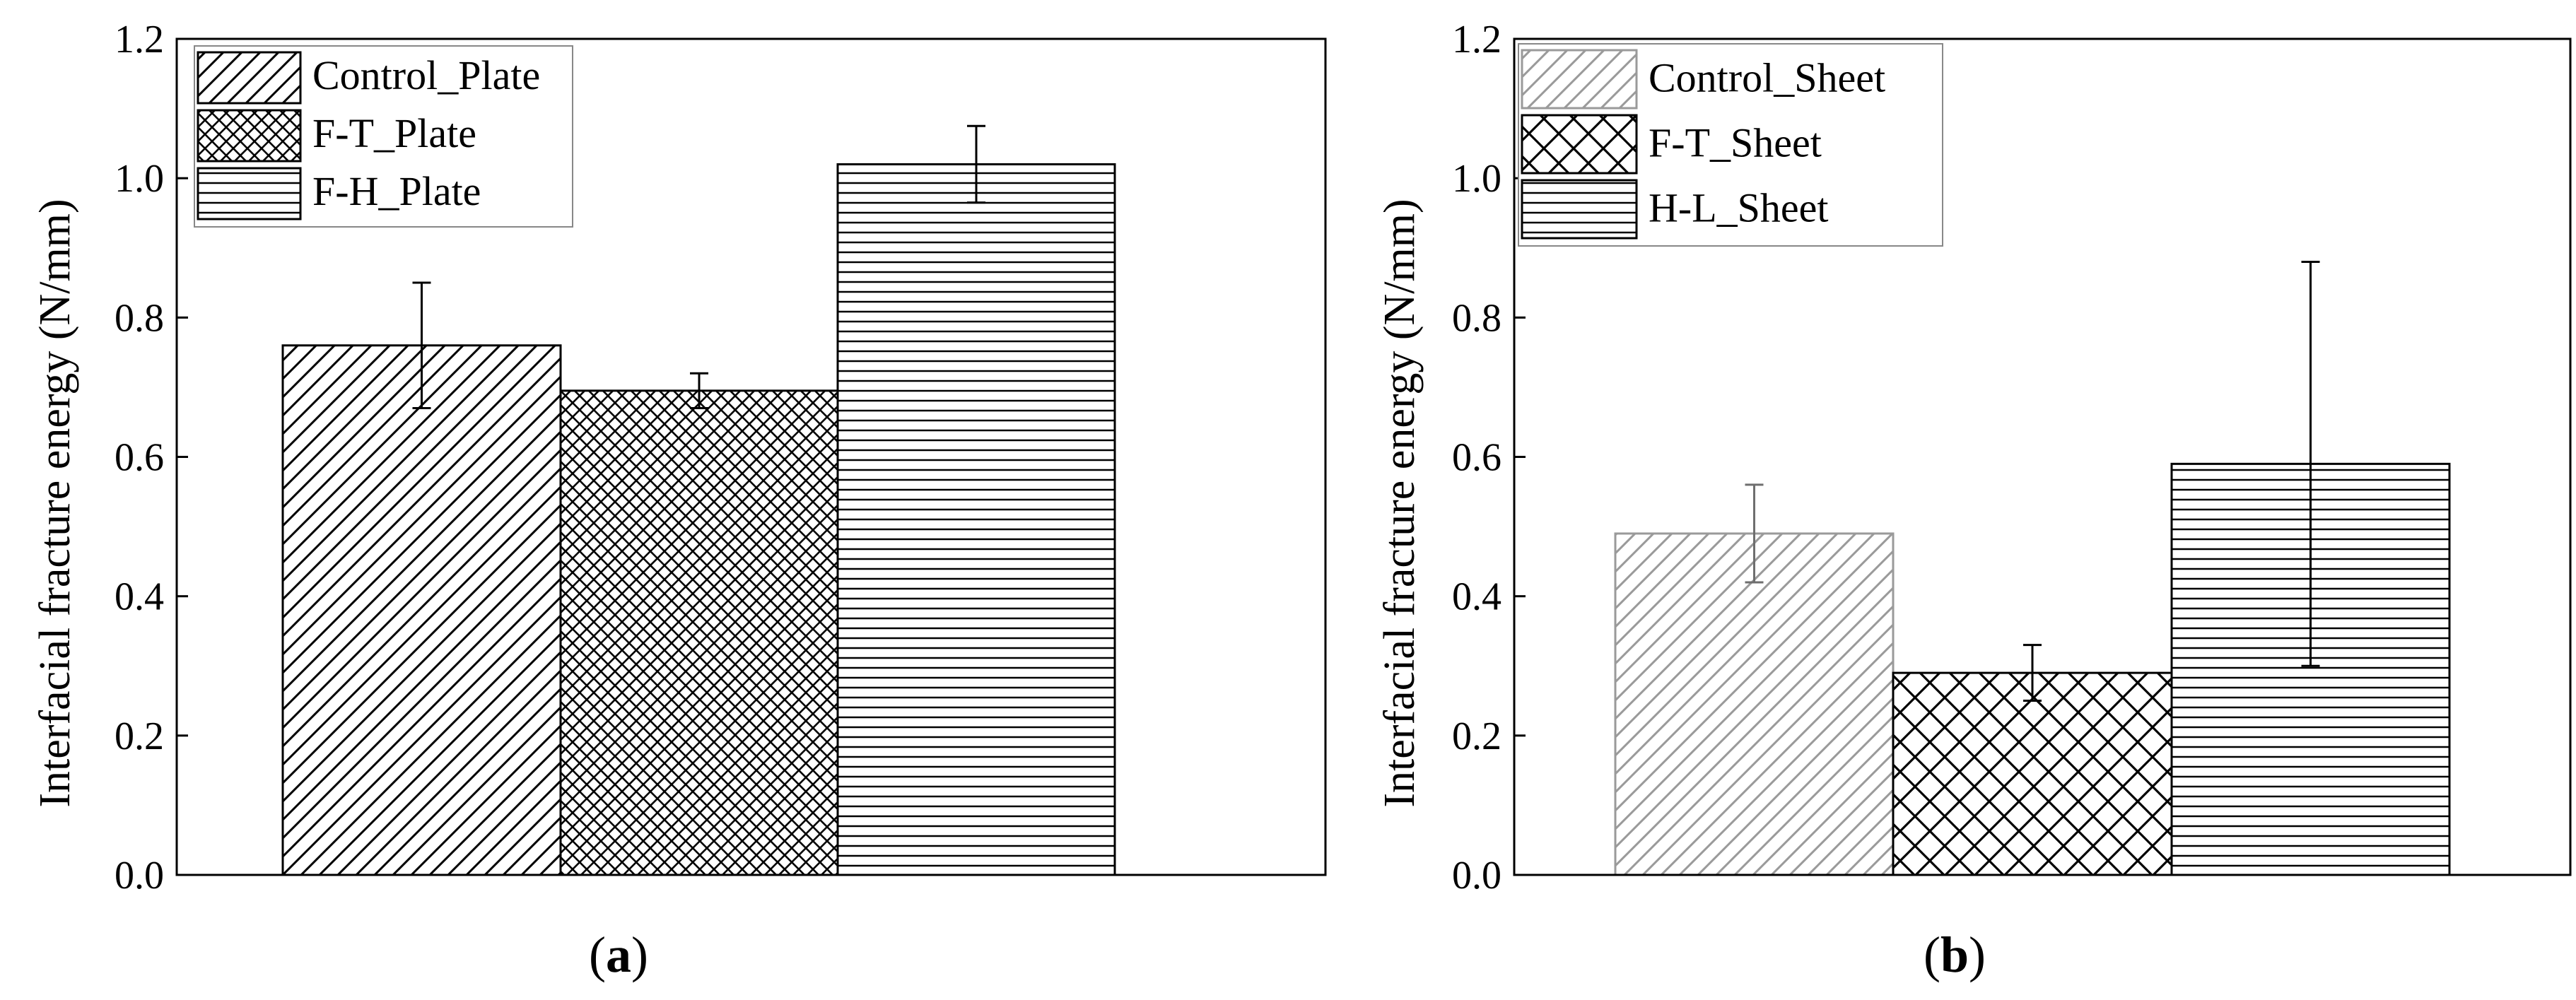 The width and height of the screenshot is (2576, 1000). Describe the element at coordinates (426, 75) in the screenshot. I see `legend-label: Control_Plate` at that location.